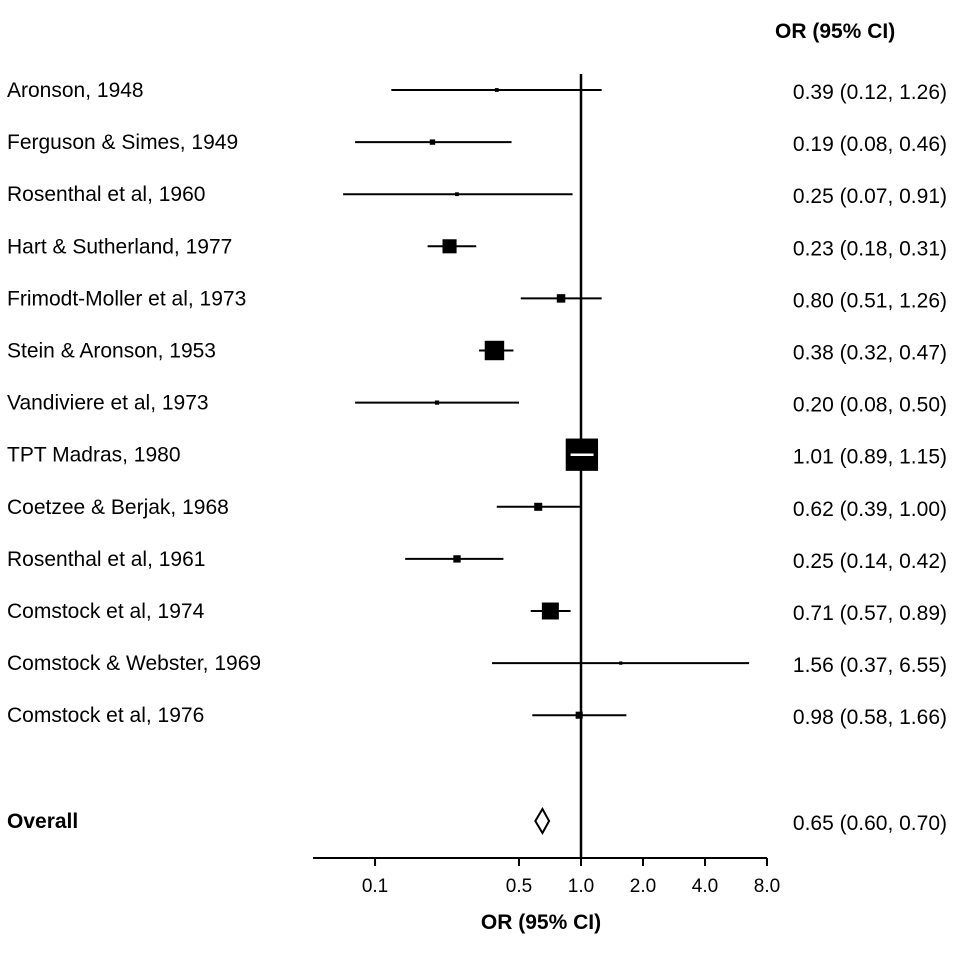  I want to click on study-estimate-text: 0.25 (0.14, 0.42), so click(870, 561).